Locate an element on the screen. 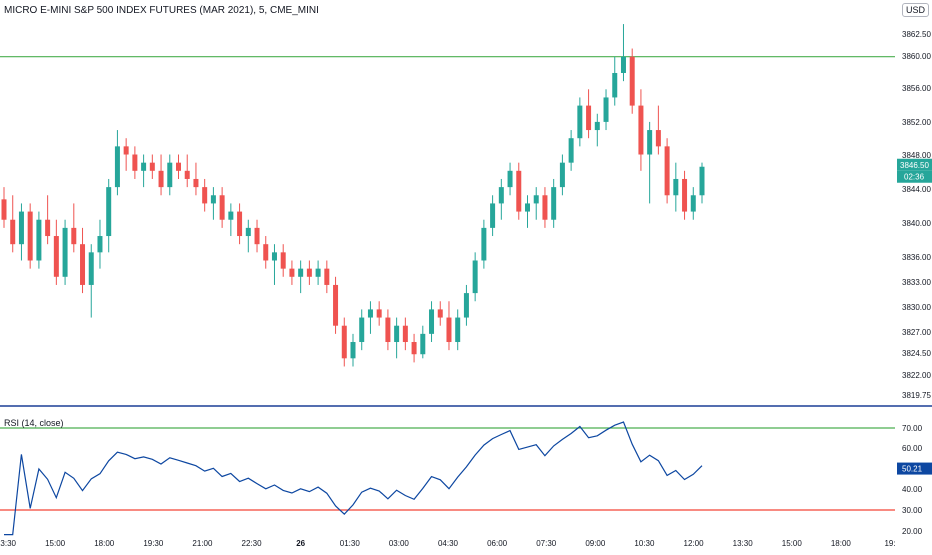 This screenshot has height=555, width=932. rsi-title: RSI (14, close) is located at coordinates (34, 423).